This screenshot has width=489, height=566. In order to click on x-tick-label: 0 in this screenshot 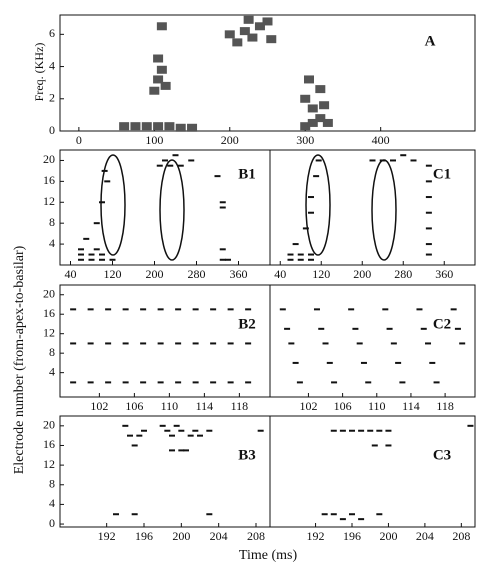, I will do `click(79, 140)`.